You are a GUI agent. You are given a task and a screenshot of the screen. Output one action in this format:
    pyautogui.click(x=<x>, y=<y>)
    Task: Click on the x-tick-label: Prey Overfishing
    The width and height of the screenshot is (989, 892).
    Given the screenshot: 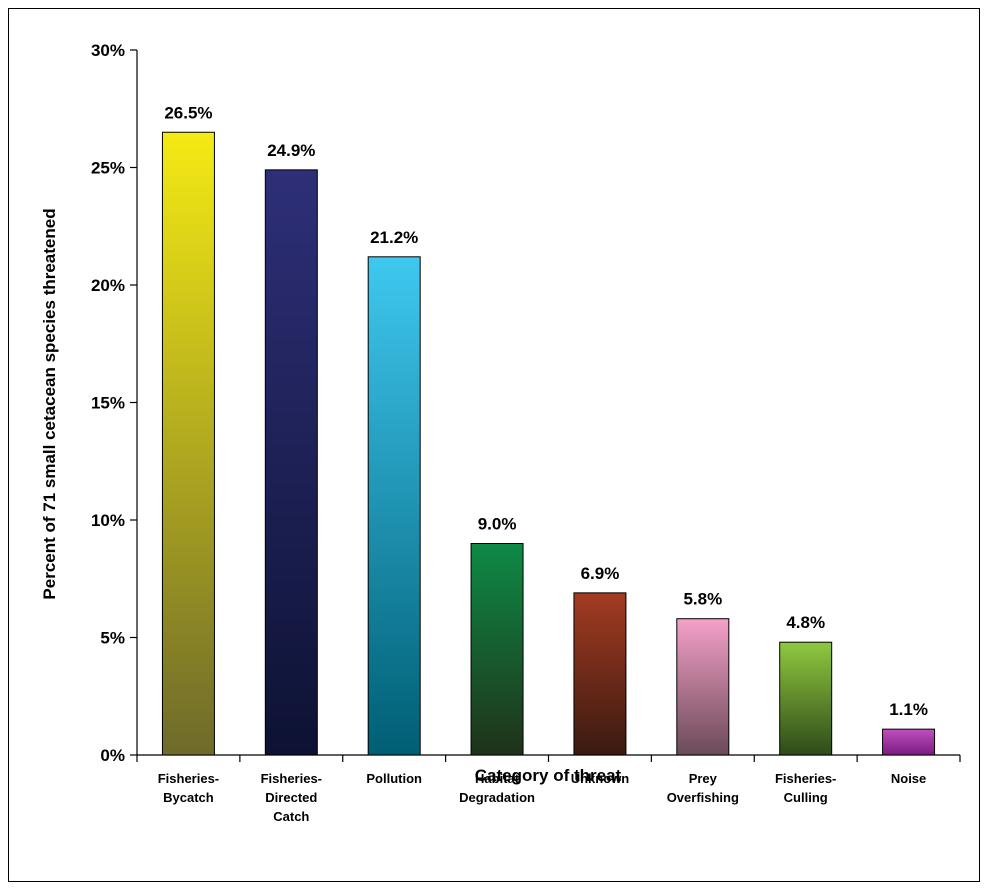 What is the action you would take?
    pyautogui.click(x=703, y=788)
    